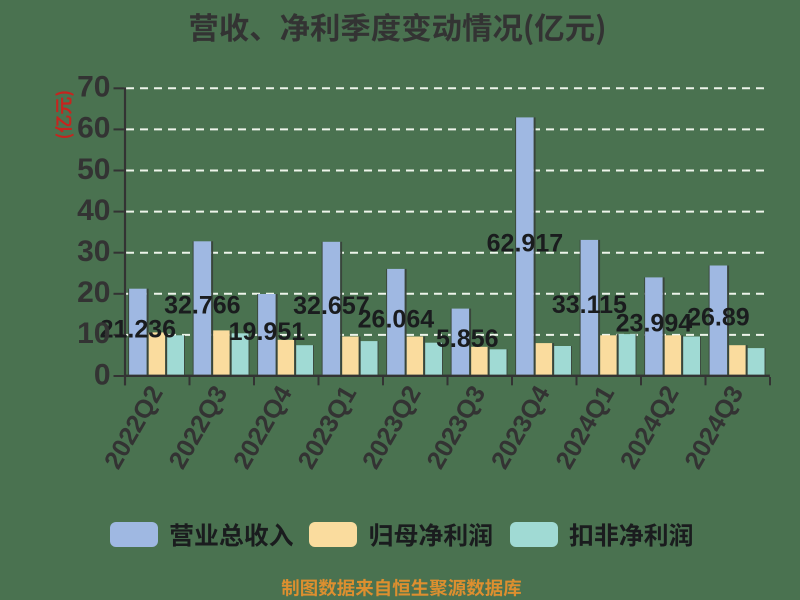 Image resolution: width=800 pixels, height=600 pixels. Describe the element at coordinates (93, 169) in the screenshot. I see `svg-text: 50` at that location.